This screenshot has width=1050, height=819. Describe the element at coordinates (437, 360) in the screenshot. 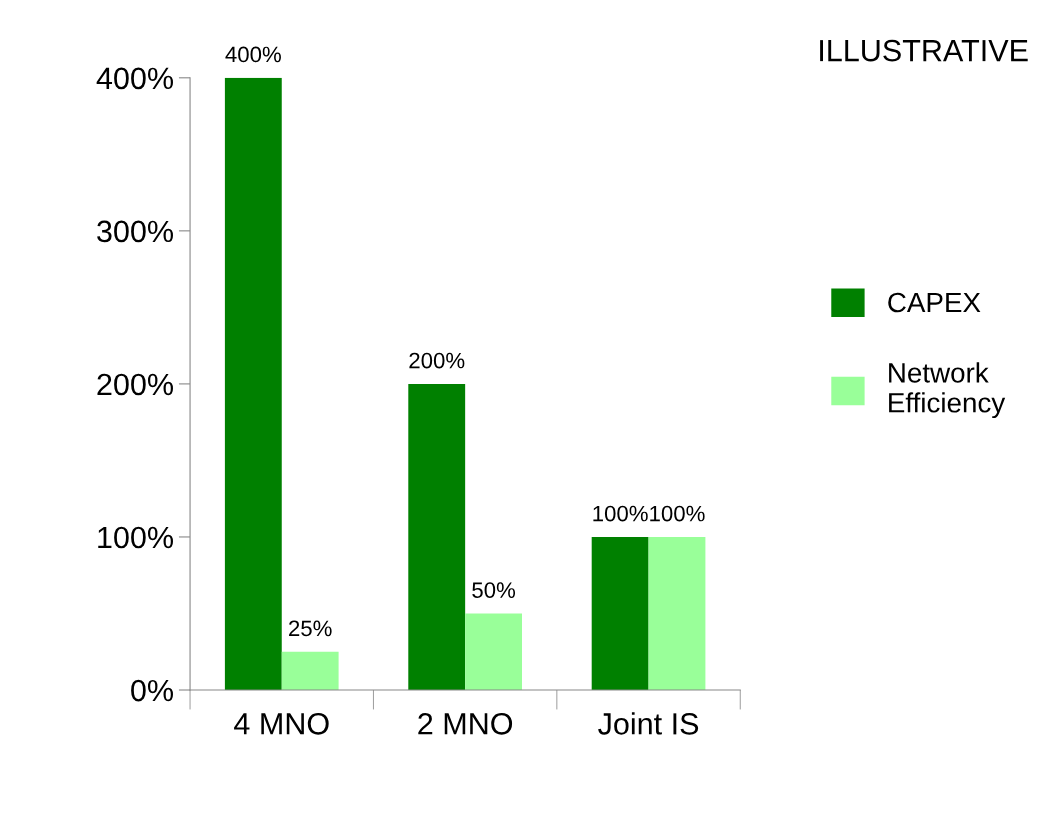

I see `data-label: 200%` at that location.